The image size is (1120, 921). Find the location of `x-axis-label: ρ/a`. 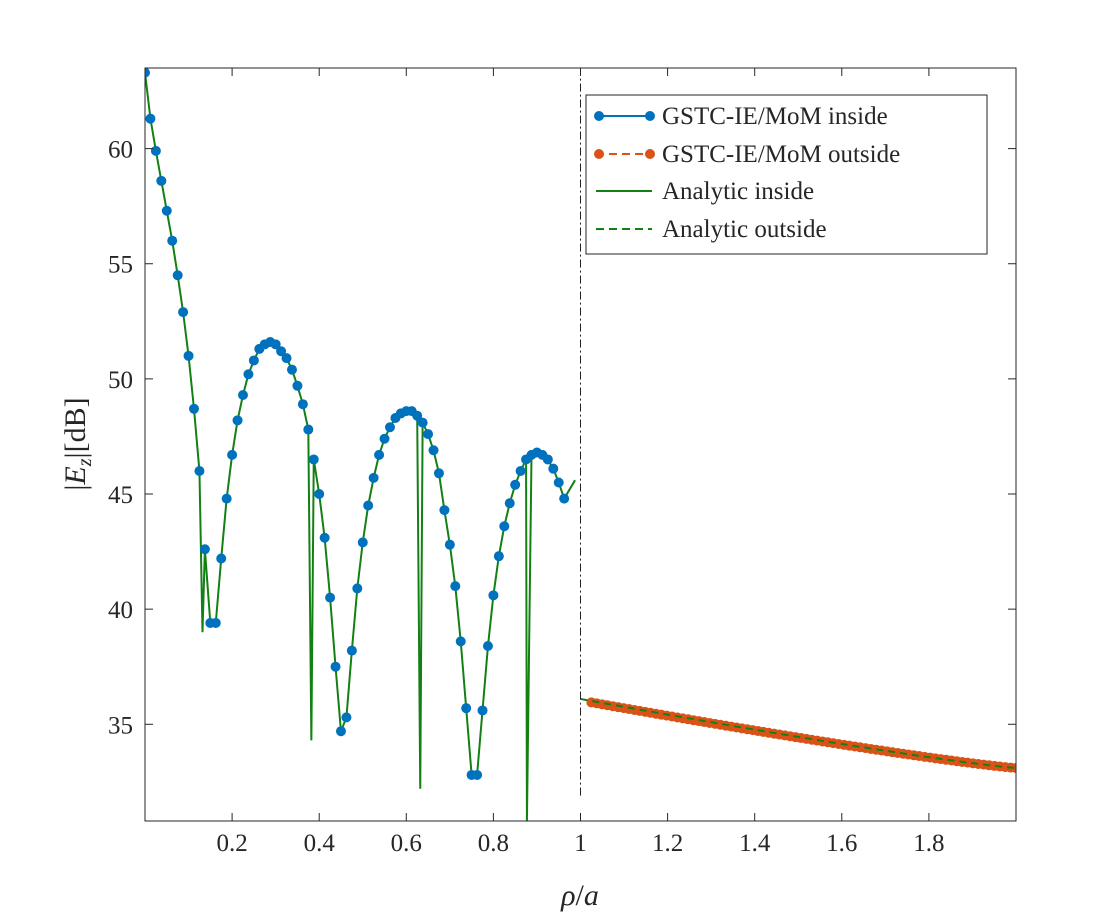

x-axis-label: ρ/a is located at coordinates (579, 895).